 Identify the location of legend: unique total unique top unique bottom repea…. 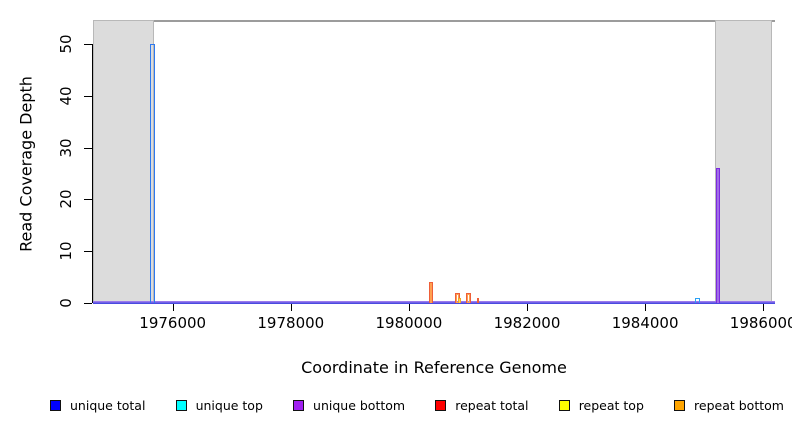
(417, 405).